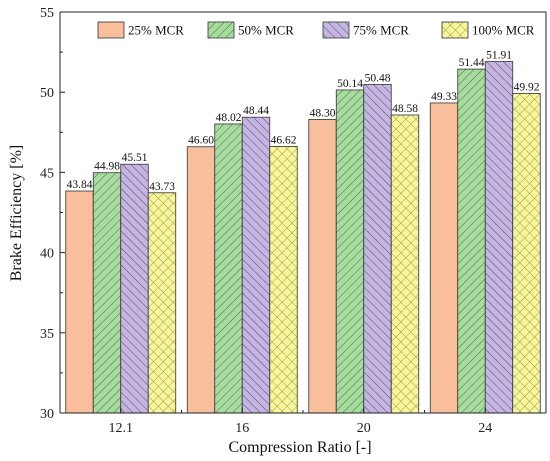  What do you see at coordinates (485, 428) in the screenshot?
I see `x-tick-label: 24` at bounding box center [485, 428].